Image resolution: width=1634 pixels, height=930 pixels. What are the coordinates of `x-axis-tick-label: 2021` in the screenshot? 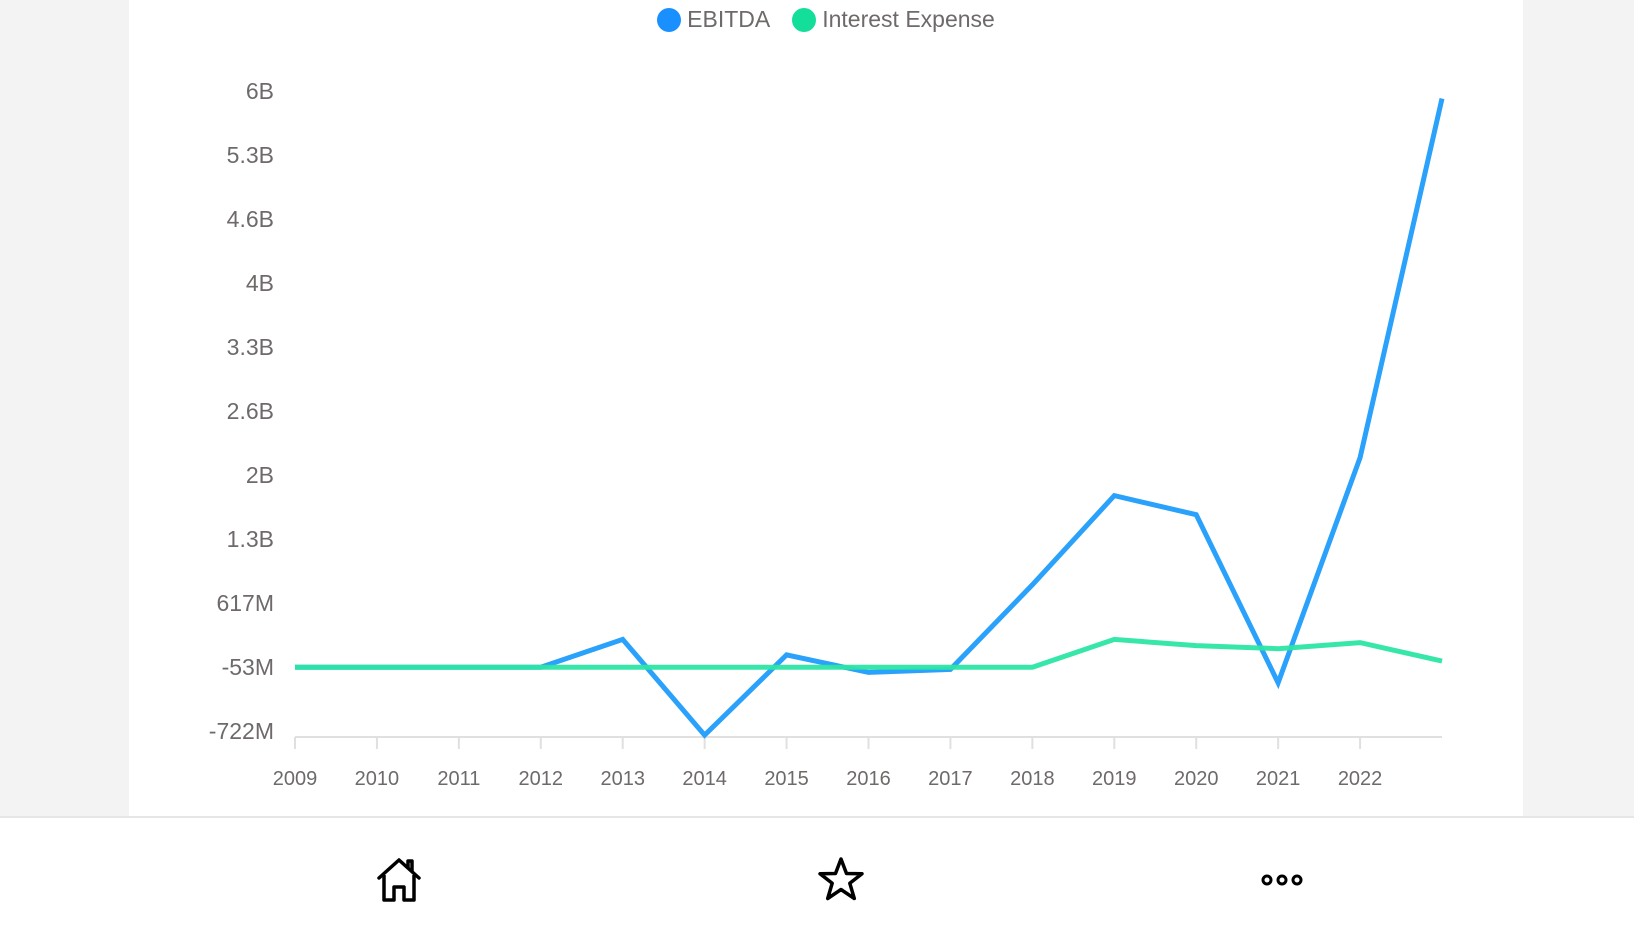 It's located at (1278, 779).